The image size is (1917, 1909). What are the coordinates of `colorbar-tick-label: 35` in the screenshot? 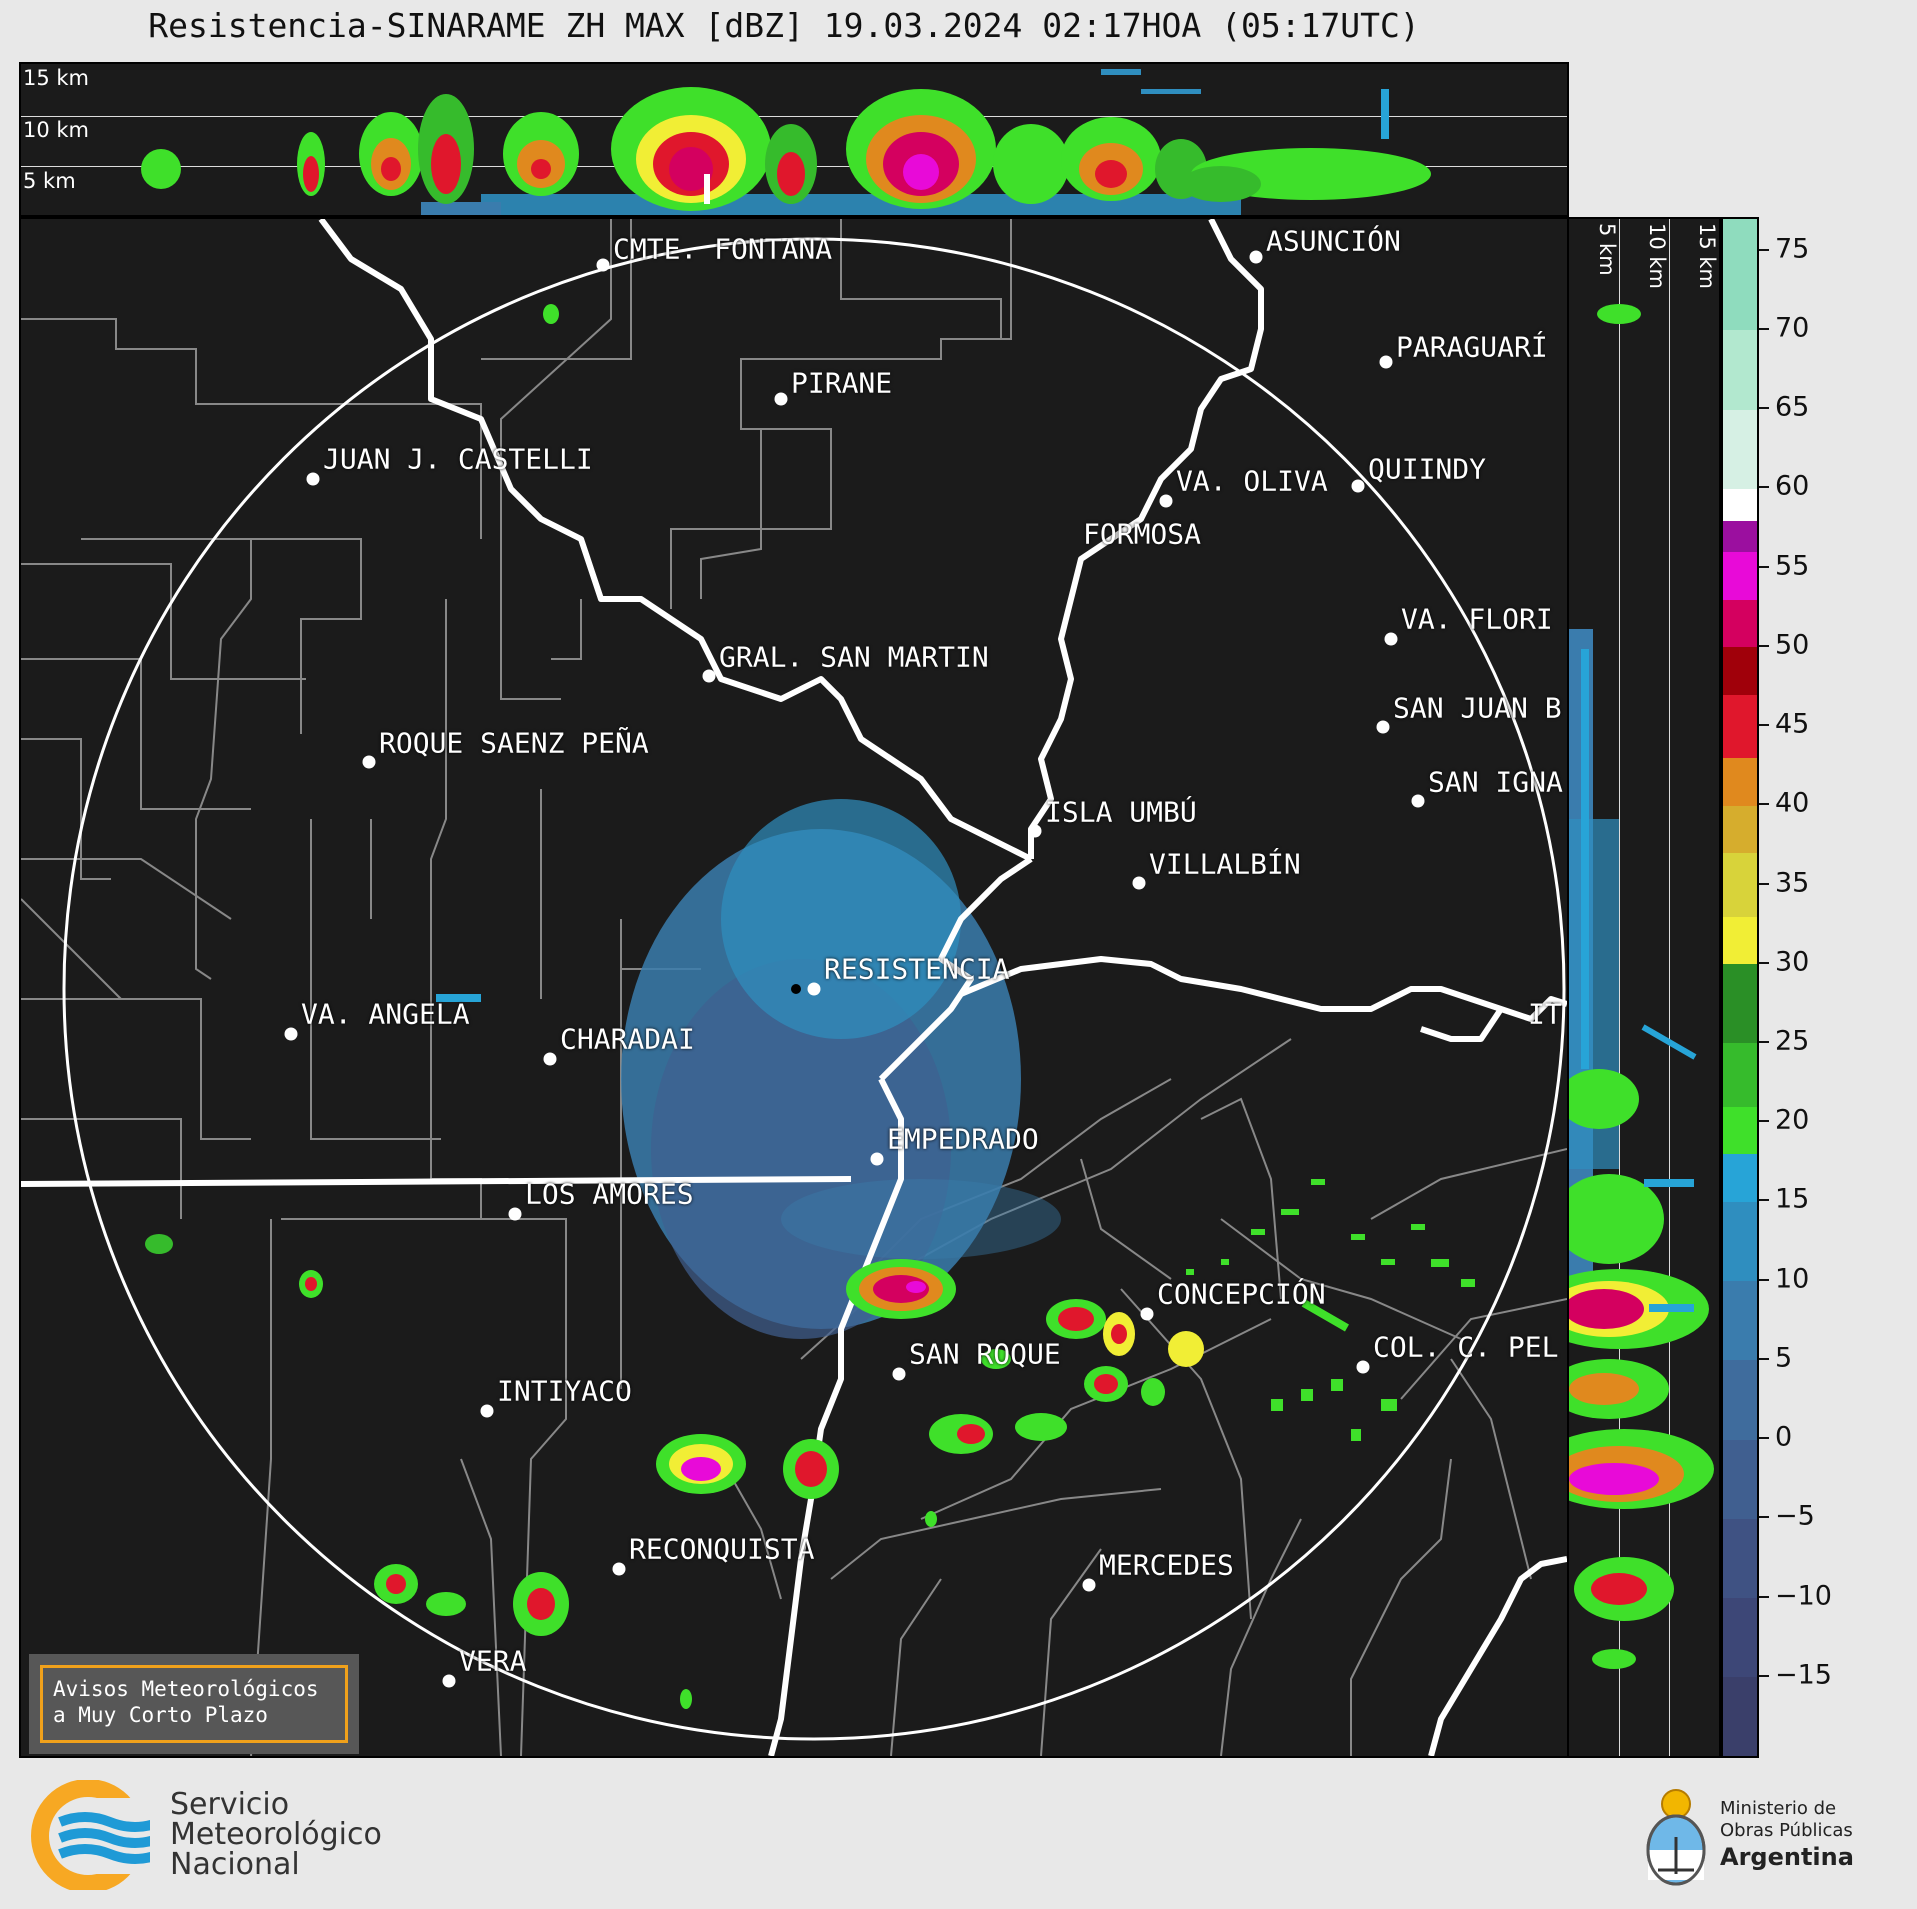 It's located at (1792, 882).